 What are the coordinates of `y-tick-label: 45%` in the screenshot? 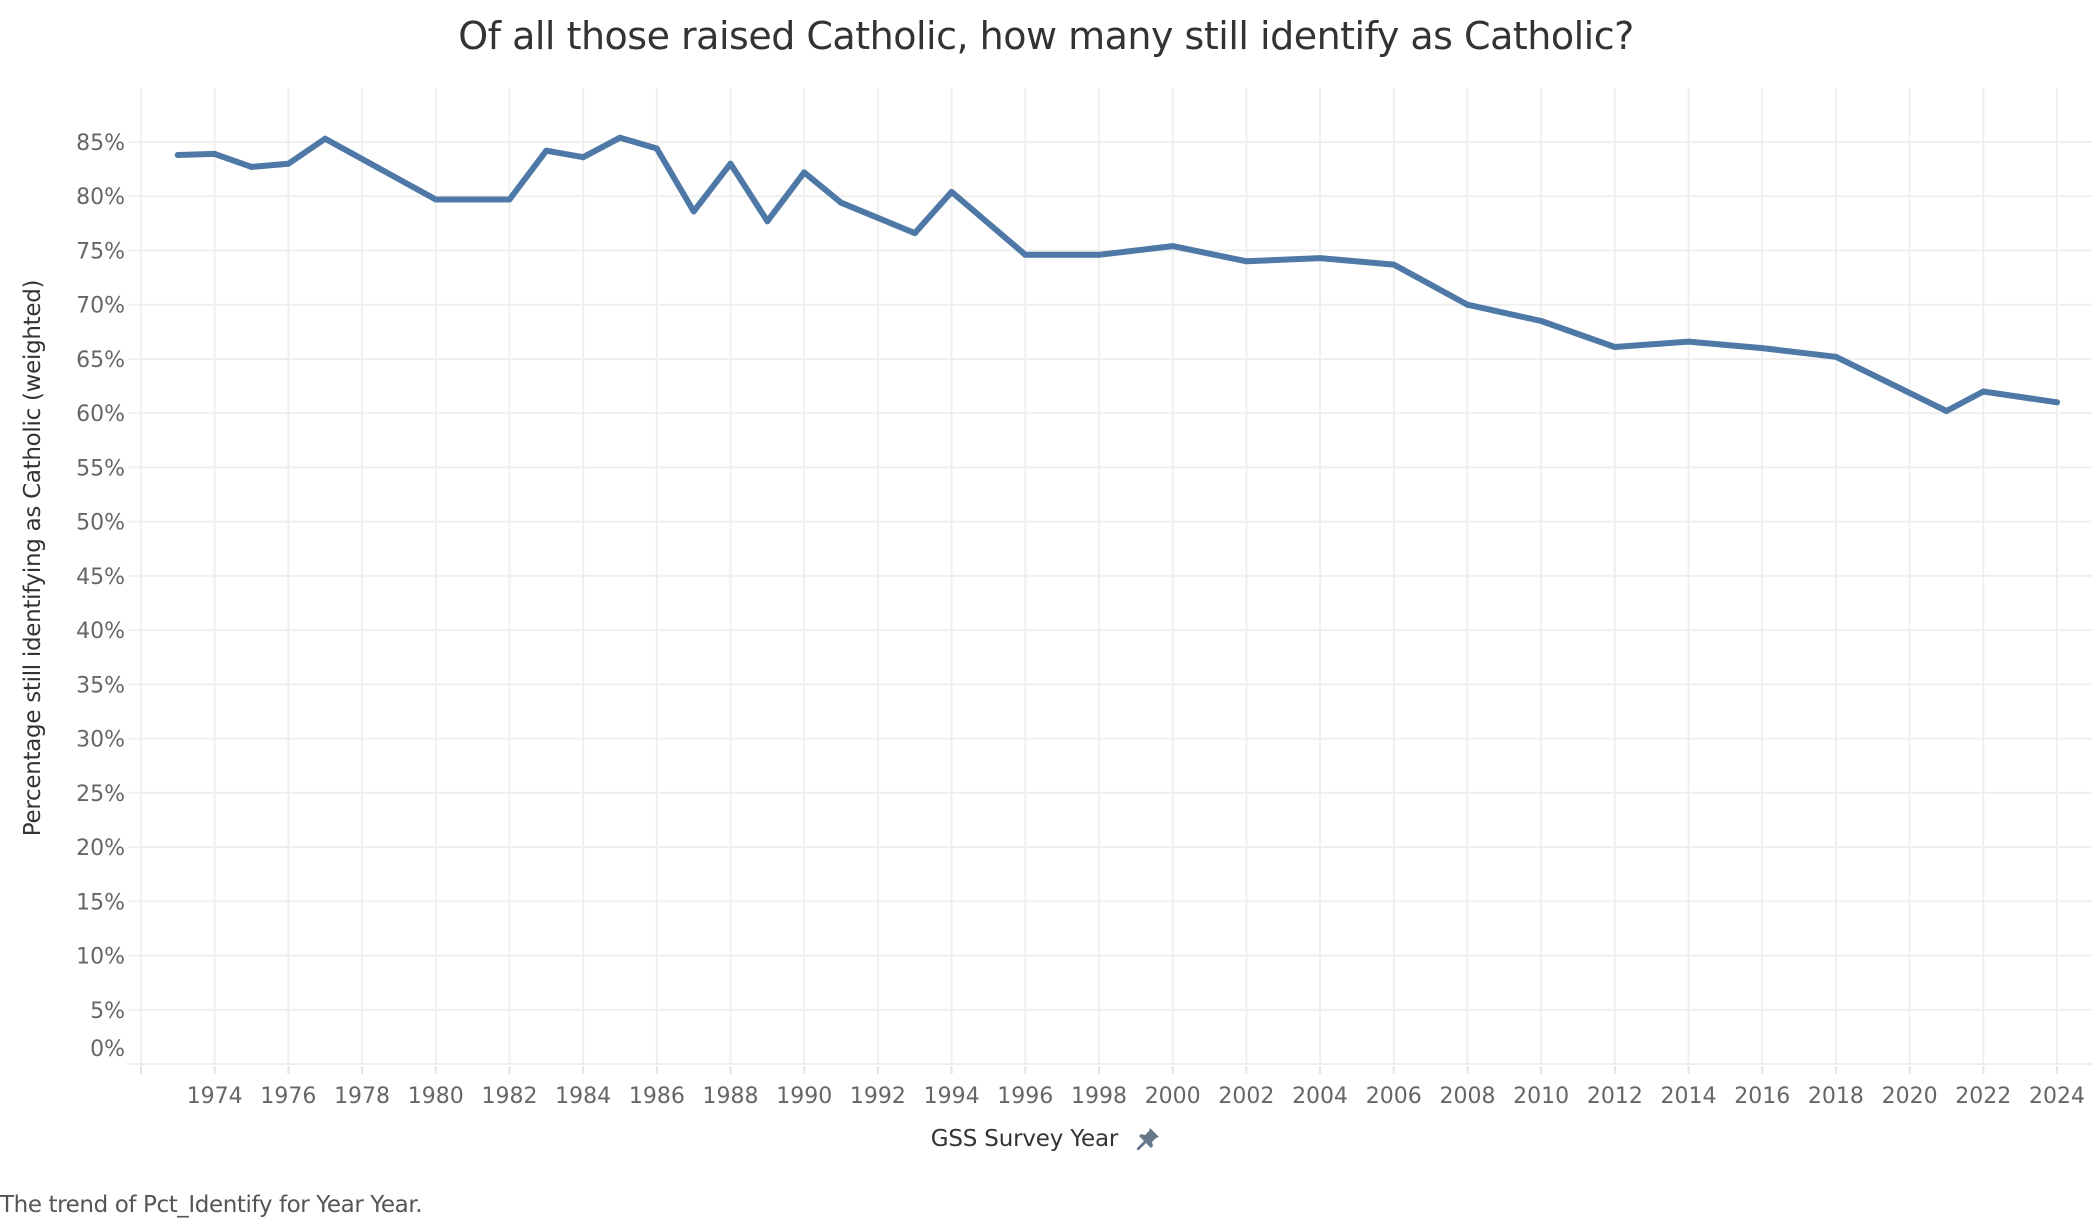 It's located at (100, 577).